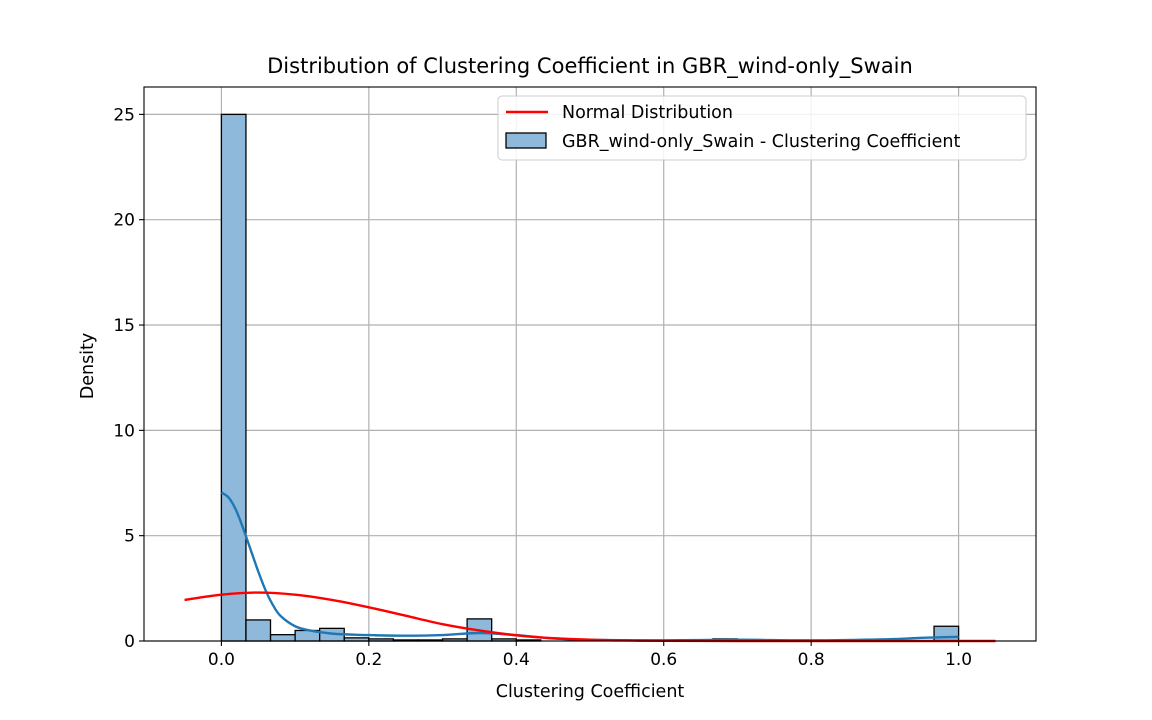  Describe the element at coordinates (811, 660) in the screenshot. I see `x-tick-label: 0.8` at that location.